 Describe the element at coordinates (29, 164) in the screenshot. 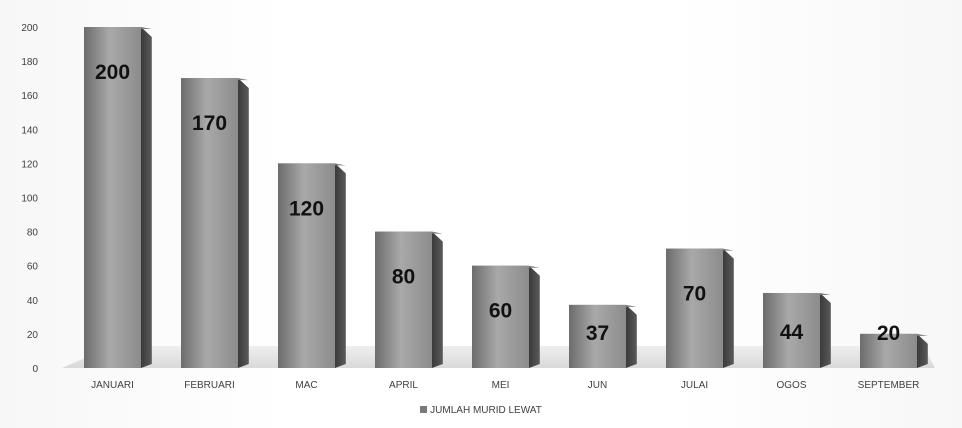

I see `y-tick-label: 120` at that location.